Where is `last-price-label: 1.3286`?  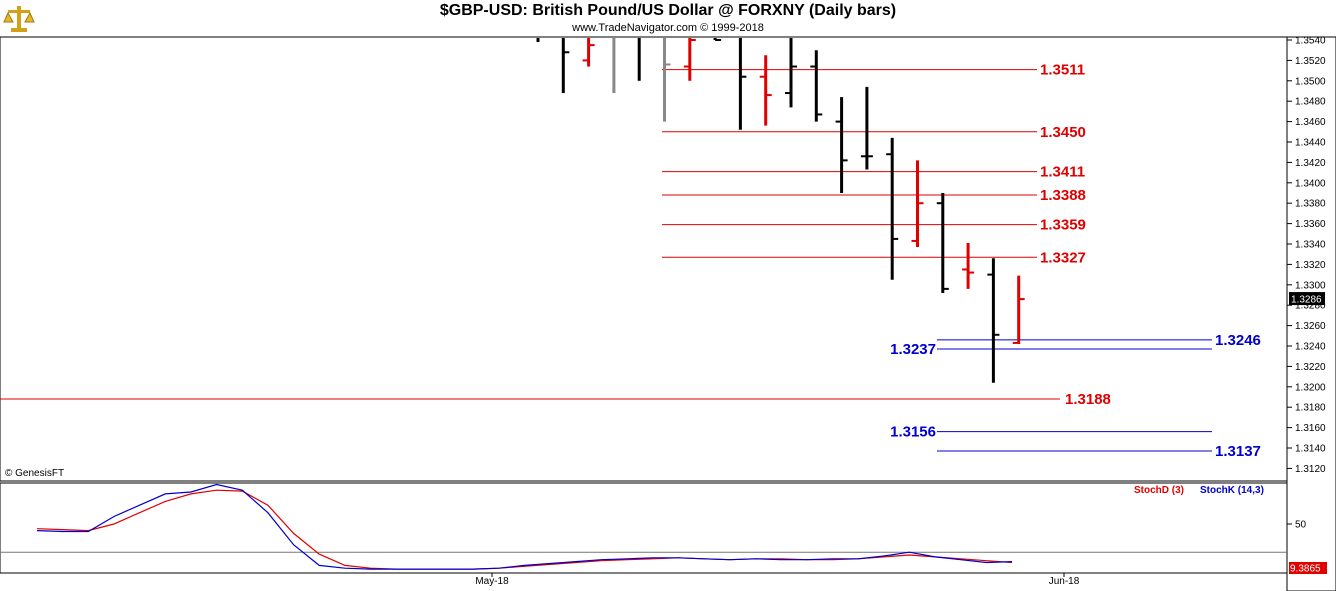
last-price-label: 1.3286 is located at coordinates (1306, 300).